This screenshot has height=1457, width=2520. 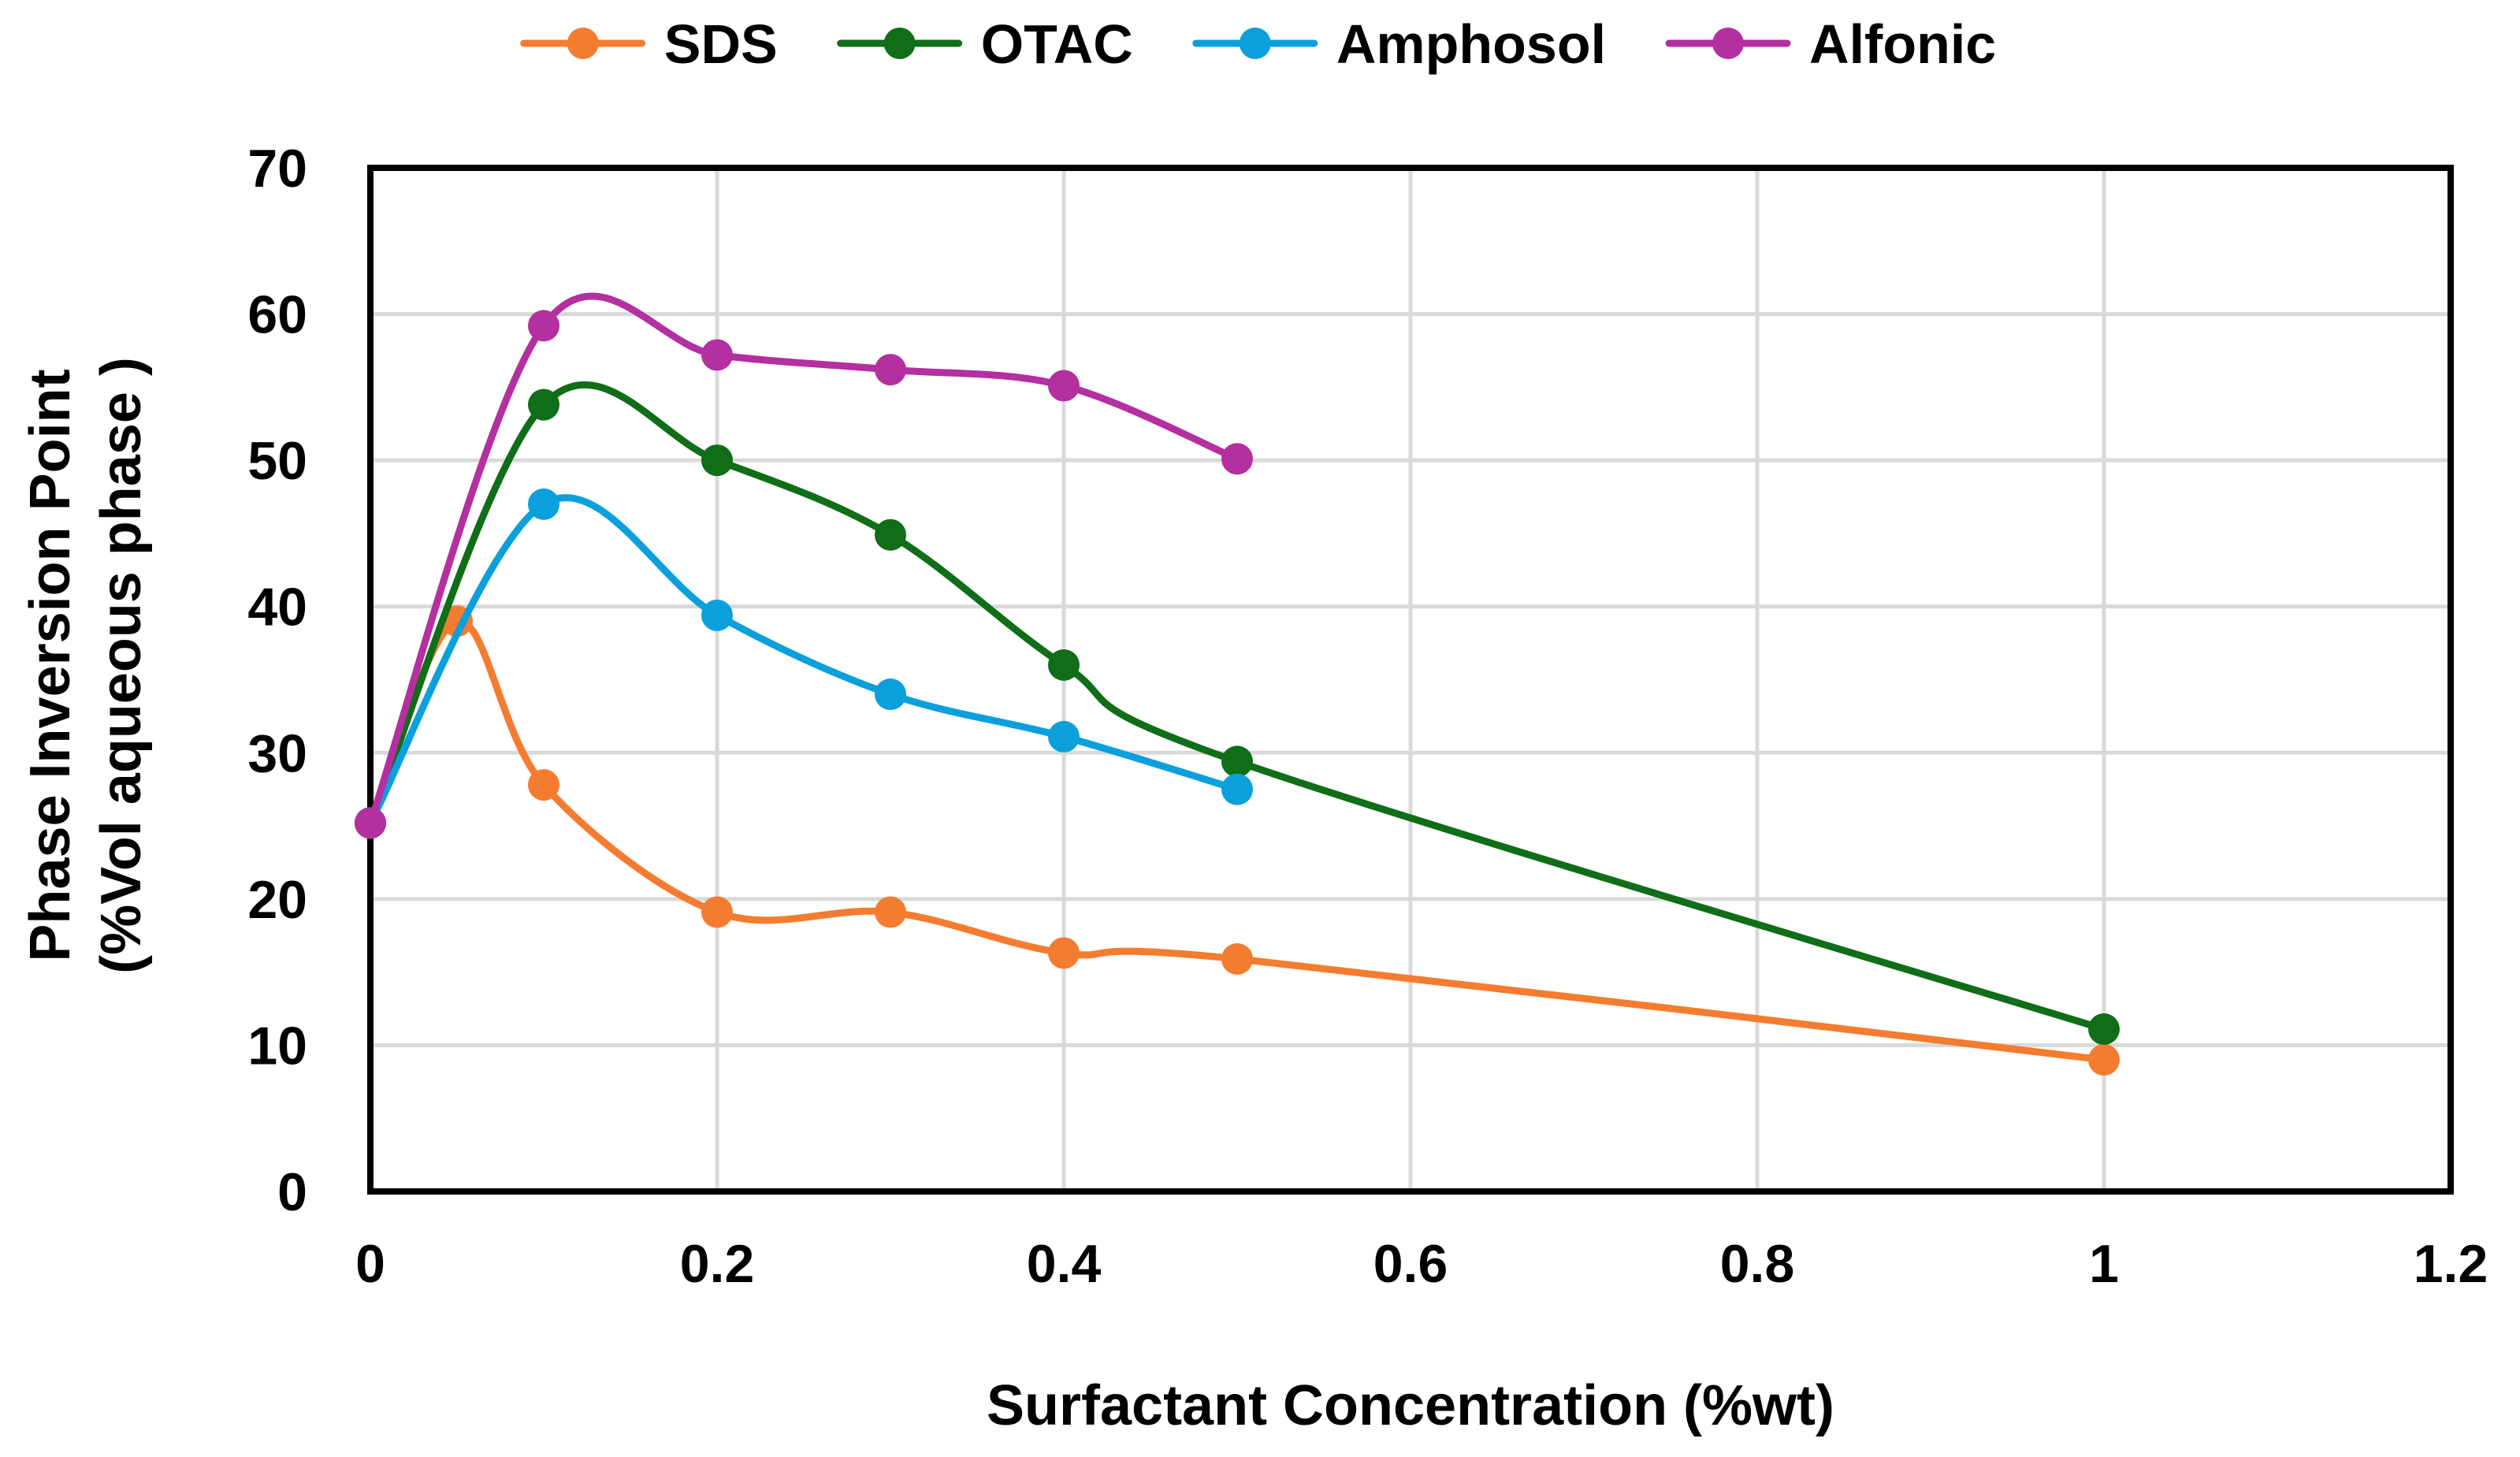 What do you see at coordinates (803, 660) in the screenshot?
I see `series-line-amphosol` at bounding box center [803, 660].